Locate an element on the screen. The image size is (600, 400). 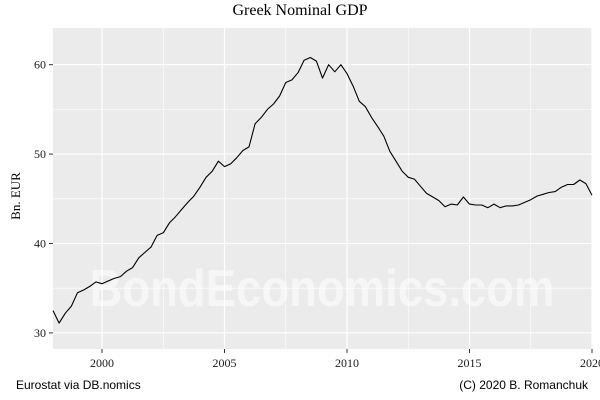
y-tick-label: 60 is located at coordinates (40, 65).